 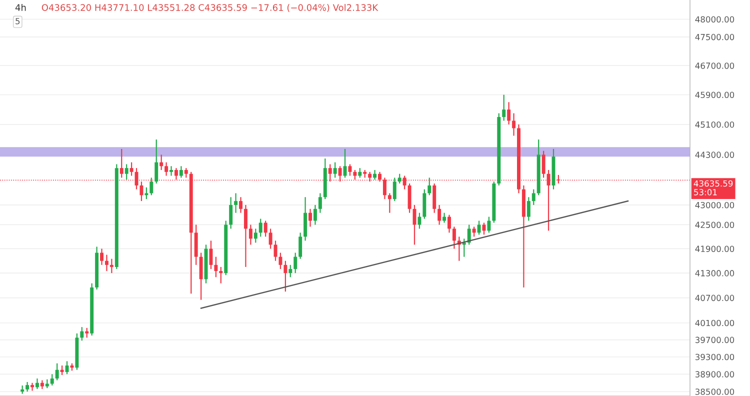 What do you see at coordinates (714, 37) in the screenshot?
I see `y-tick-label: 47500.00` at bounding box center [714, 37].